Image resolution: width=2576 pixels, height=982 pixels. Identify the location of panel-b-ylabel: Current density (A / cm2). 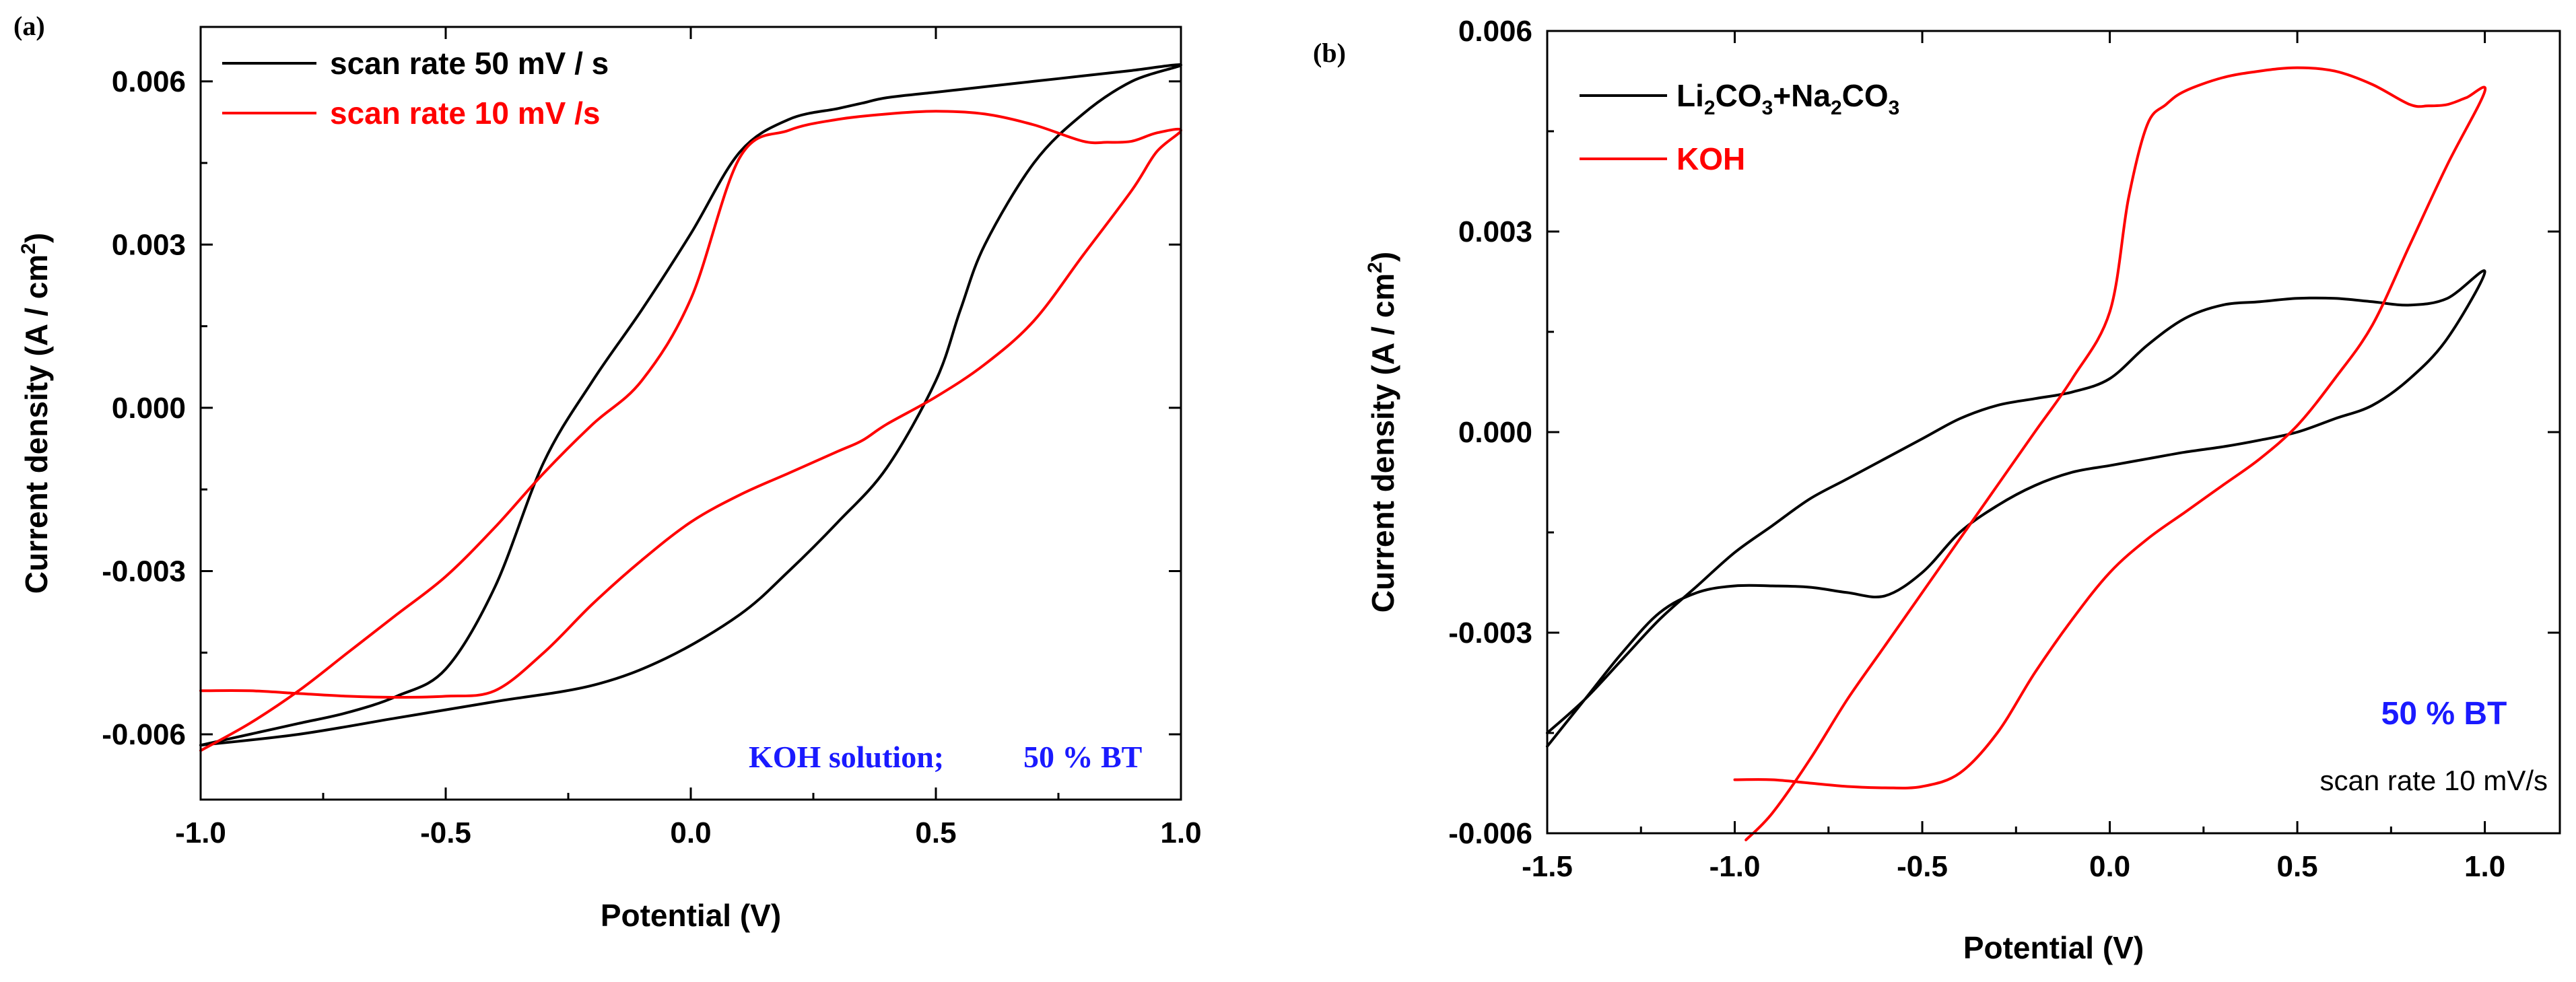
(1382, 432).